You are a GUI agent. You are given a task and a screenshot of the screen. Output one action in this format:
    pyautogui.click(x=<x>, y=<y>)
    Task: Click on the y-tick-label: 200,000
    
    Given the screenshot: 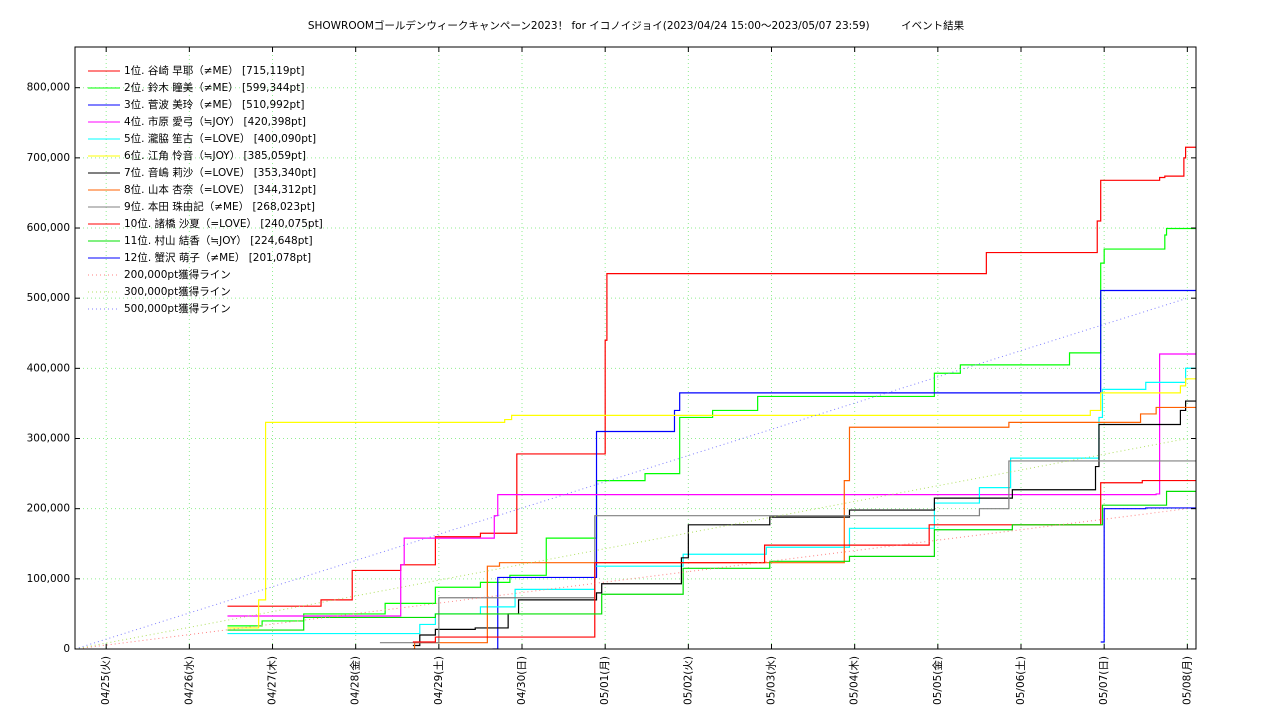 What is the action you would take?
    pyautogui.click(x=48, y=509)
    